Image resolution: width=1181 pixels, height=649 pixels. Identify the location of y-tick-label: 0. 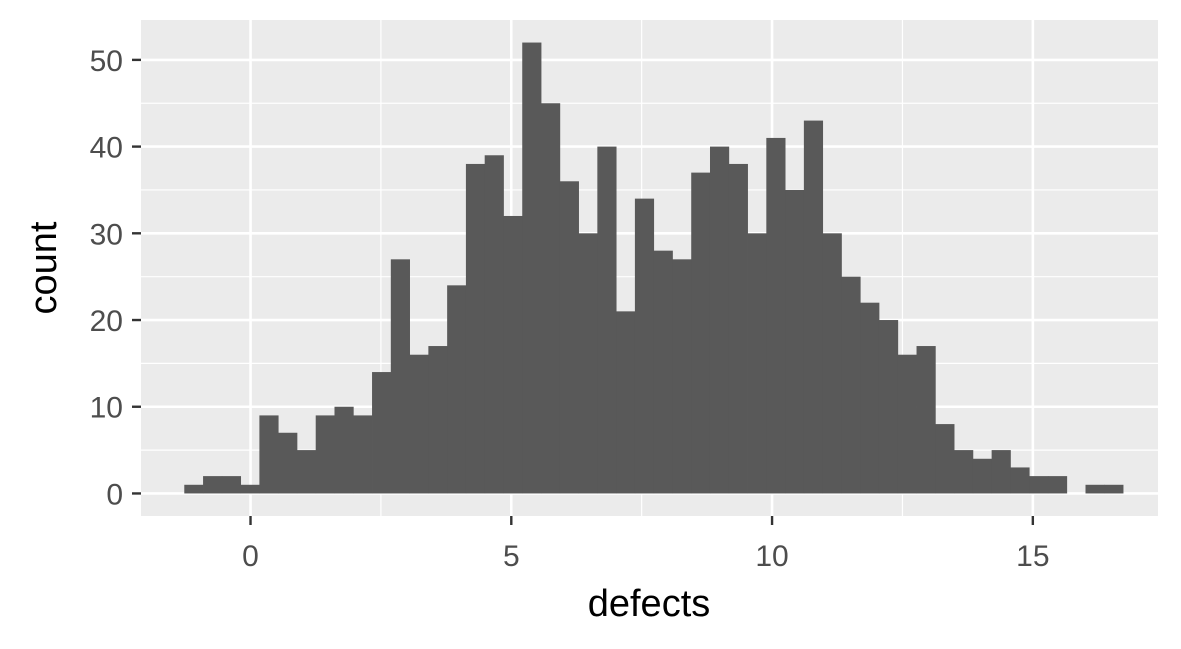
(114, 494).